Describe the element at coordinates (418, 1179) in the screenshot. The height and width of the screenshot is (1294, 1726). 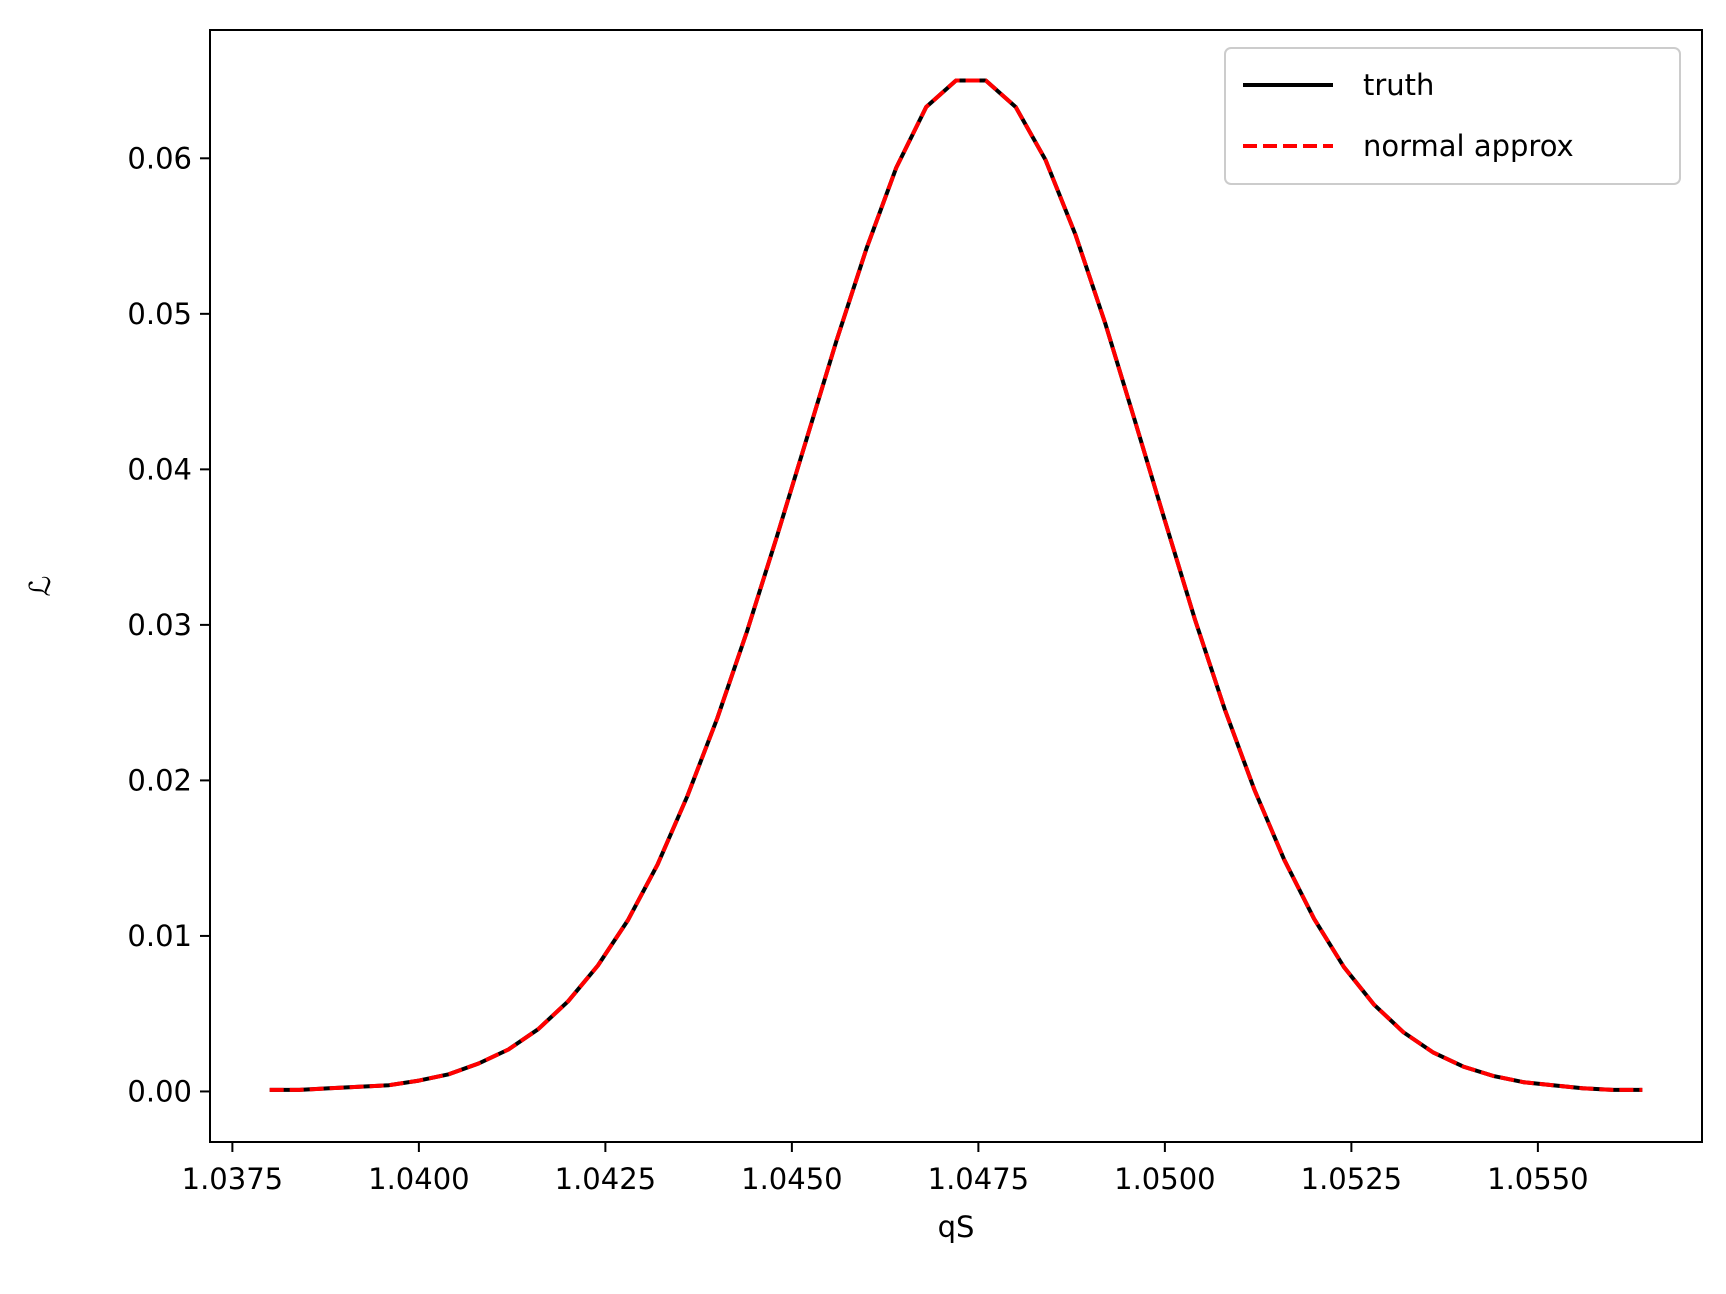
I see `x-tick-label: 1.0400` at that location.